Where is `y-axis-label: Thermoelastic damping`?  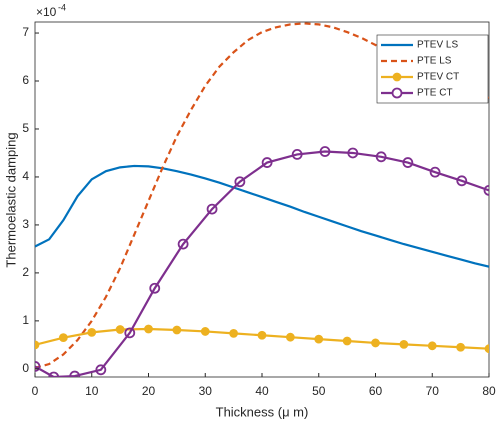 y-axis-label: Thermoelastic damping is located at coordinates (10, 199).